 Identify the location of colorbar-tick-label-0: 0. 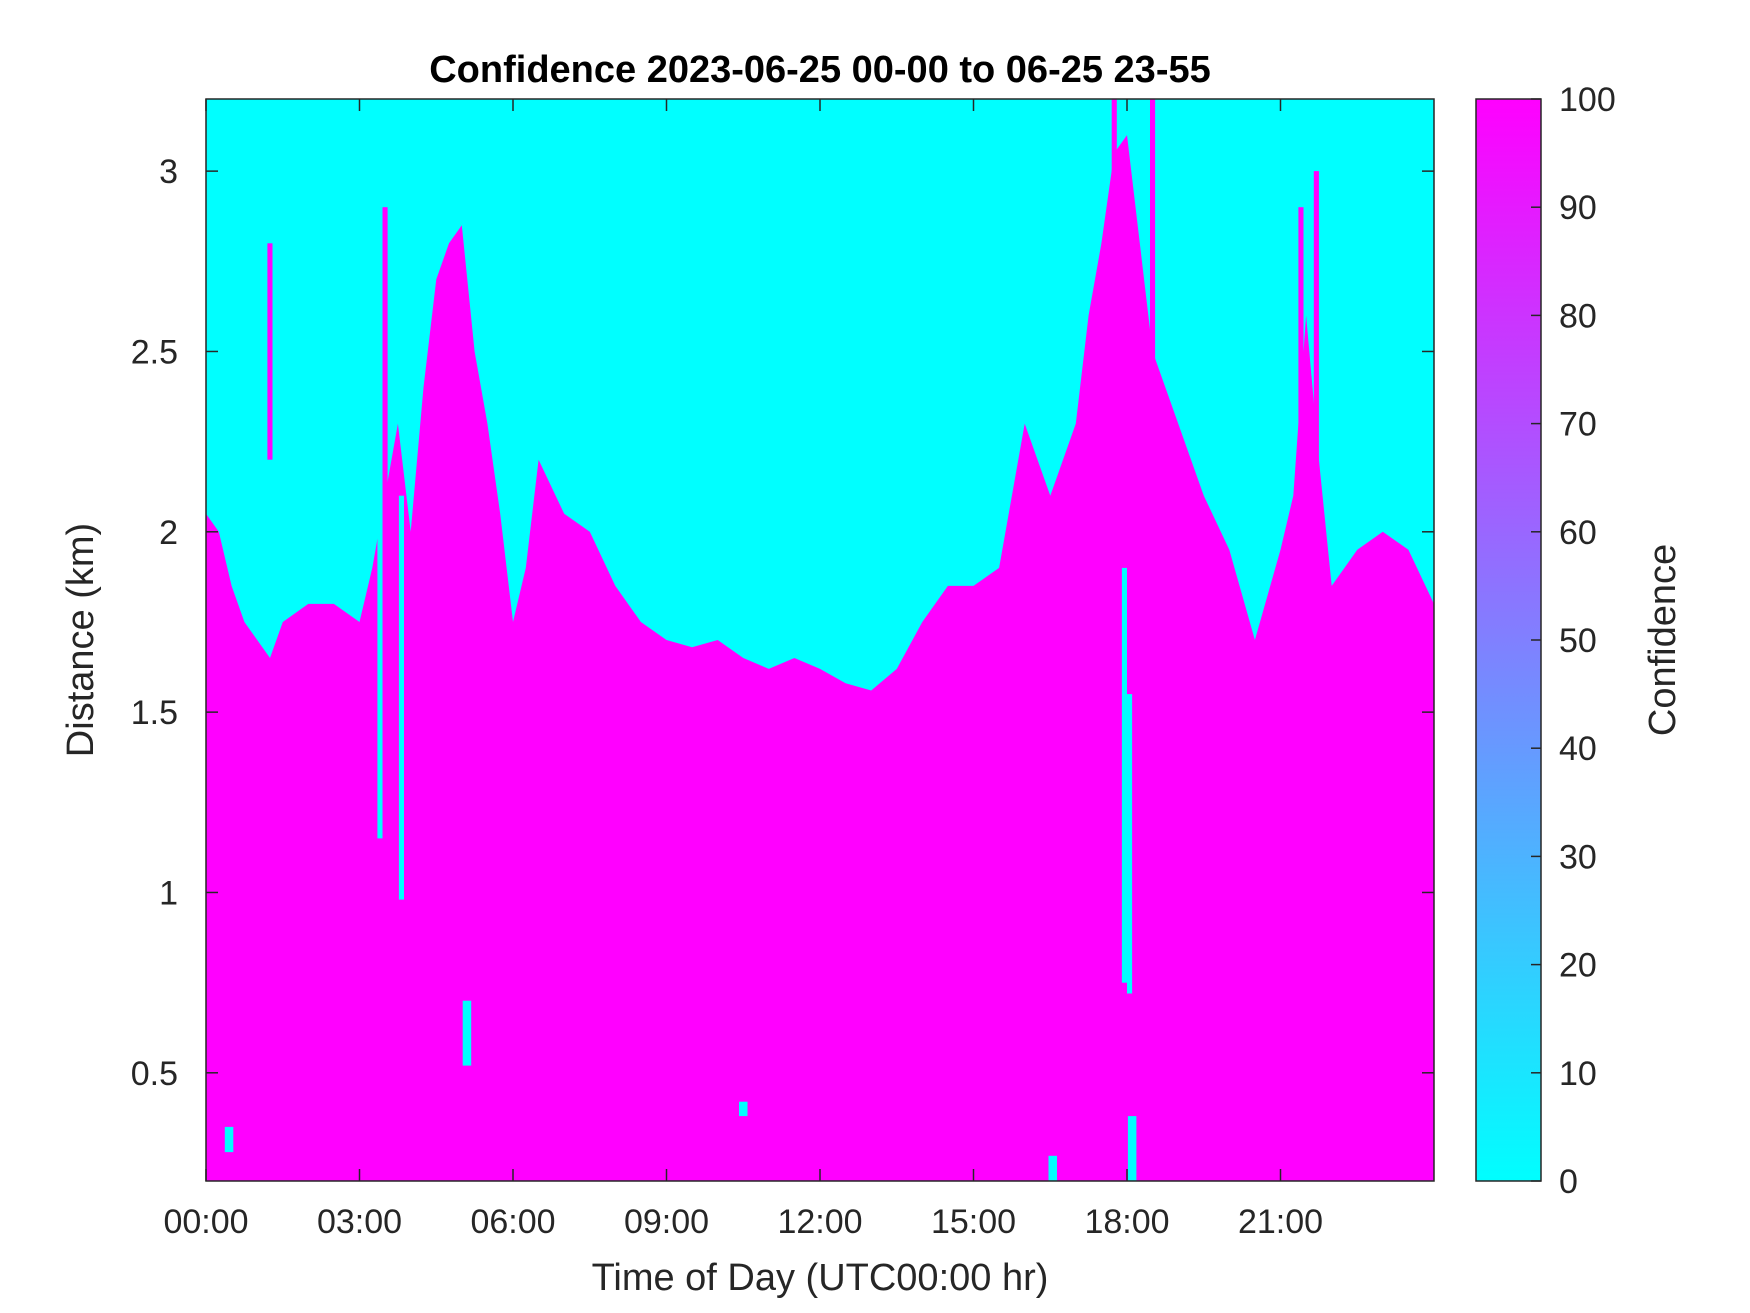
(1568, 1182).